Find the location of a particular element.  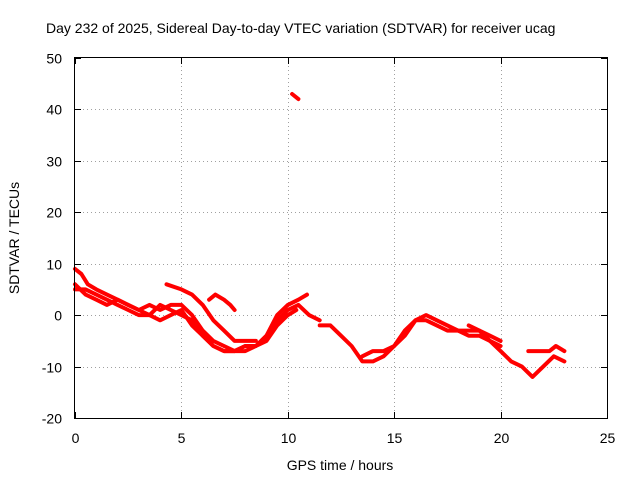

x-tick-label: 15 is located at coordinates (395, 438).